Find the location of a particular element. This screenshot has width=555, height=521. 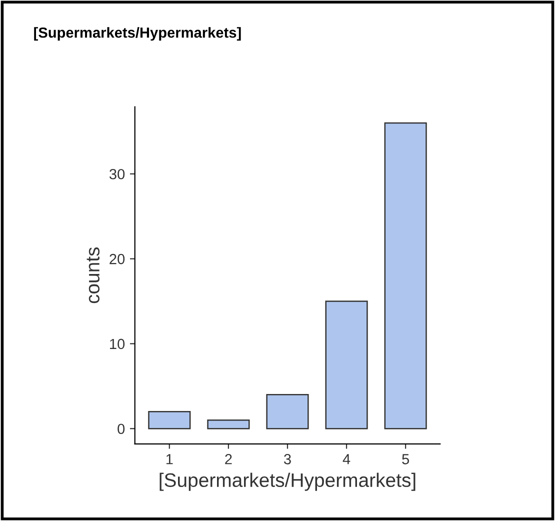

y-tick-label: 0 is located at coordinates (121, 429).